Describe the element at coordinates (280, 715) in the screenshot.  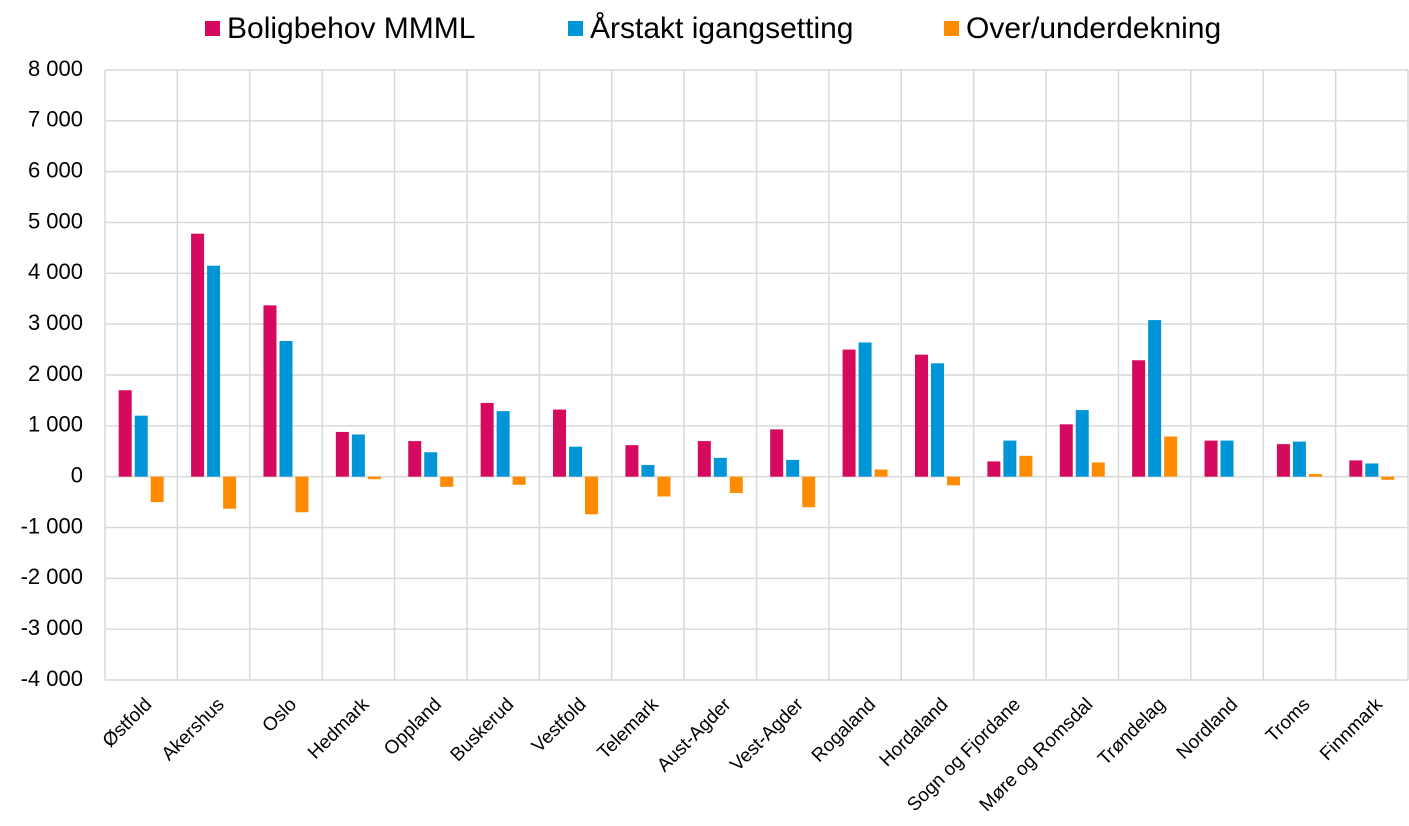
I see `x-tick-label: Oslo` at that location.